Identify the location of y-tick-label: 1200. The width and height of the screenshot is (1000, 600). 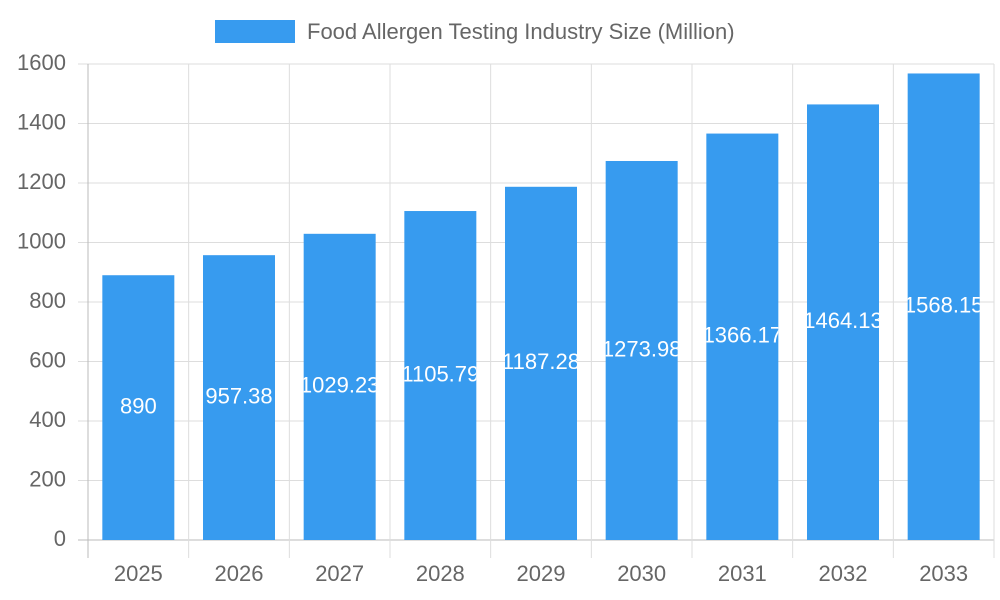
(41, 181).